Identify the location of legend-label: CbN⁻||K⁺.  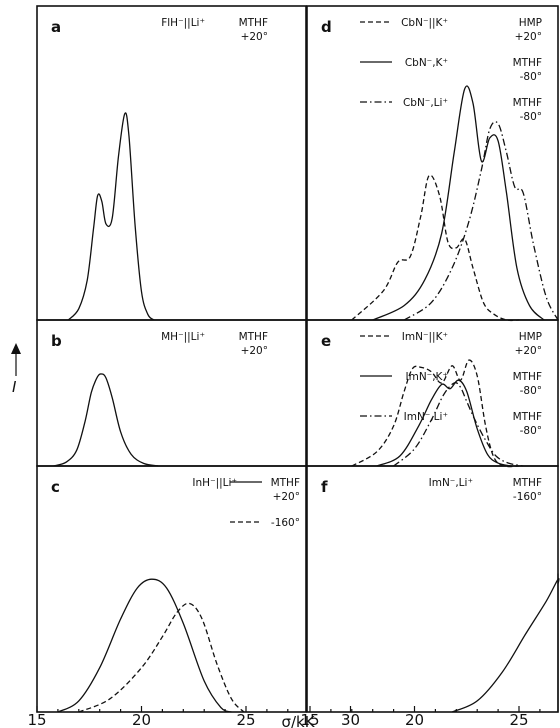
(424, 23).